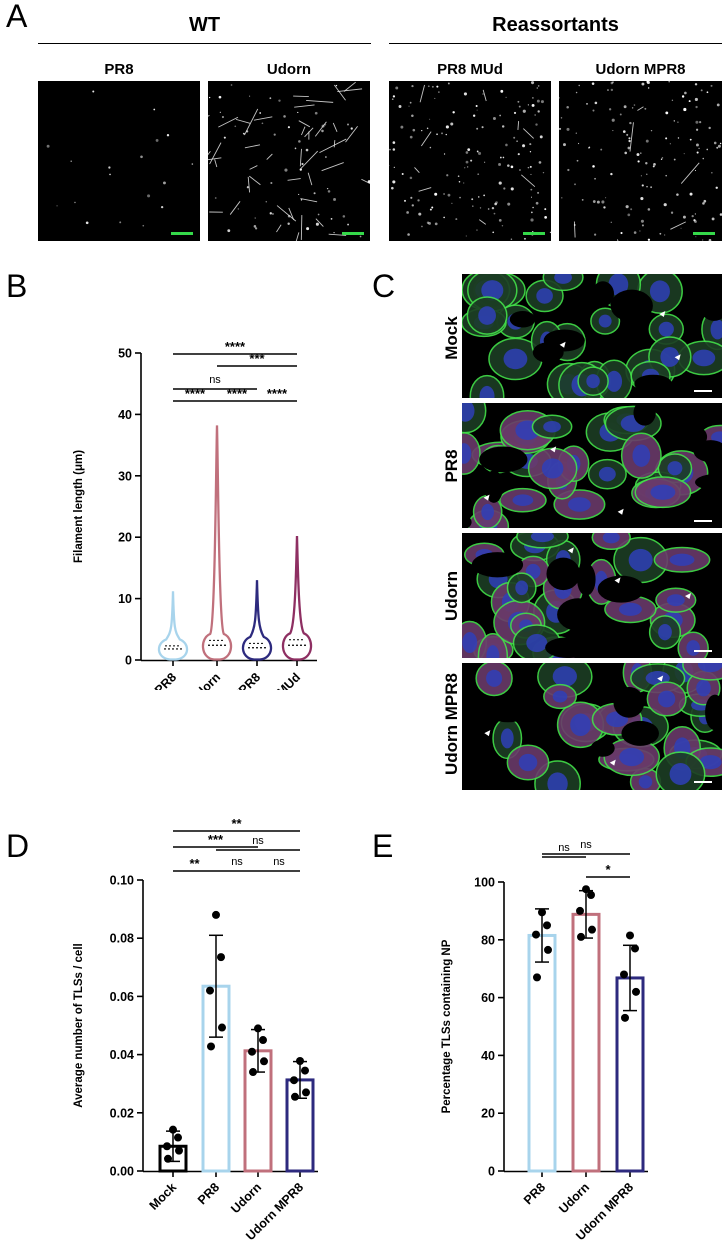 Image resolution: width=722 pixels, height=1250 pixels. I want to click on confocal-udorn-mpr8-image, so click(592, 726).